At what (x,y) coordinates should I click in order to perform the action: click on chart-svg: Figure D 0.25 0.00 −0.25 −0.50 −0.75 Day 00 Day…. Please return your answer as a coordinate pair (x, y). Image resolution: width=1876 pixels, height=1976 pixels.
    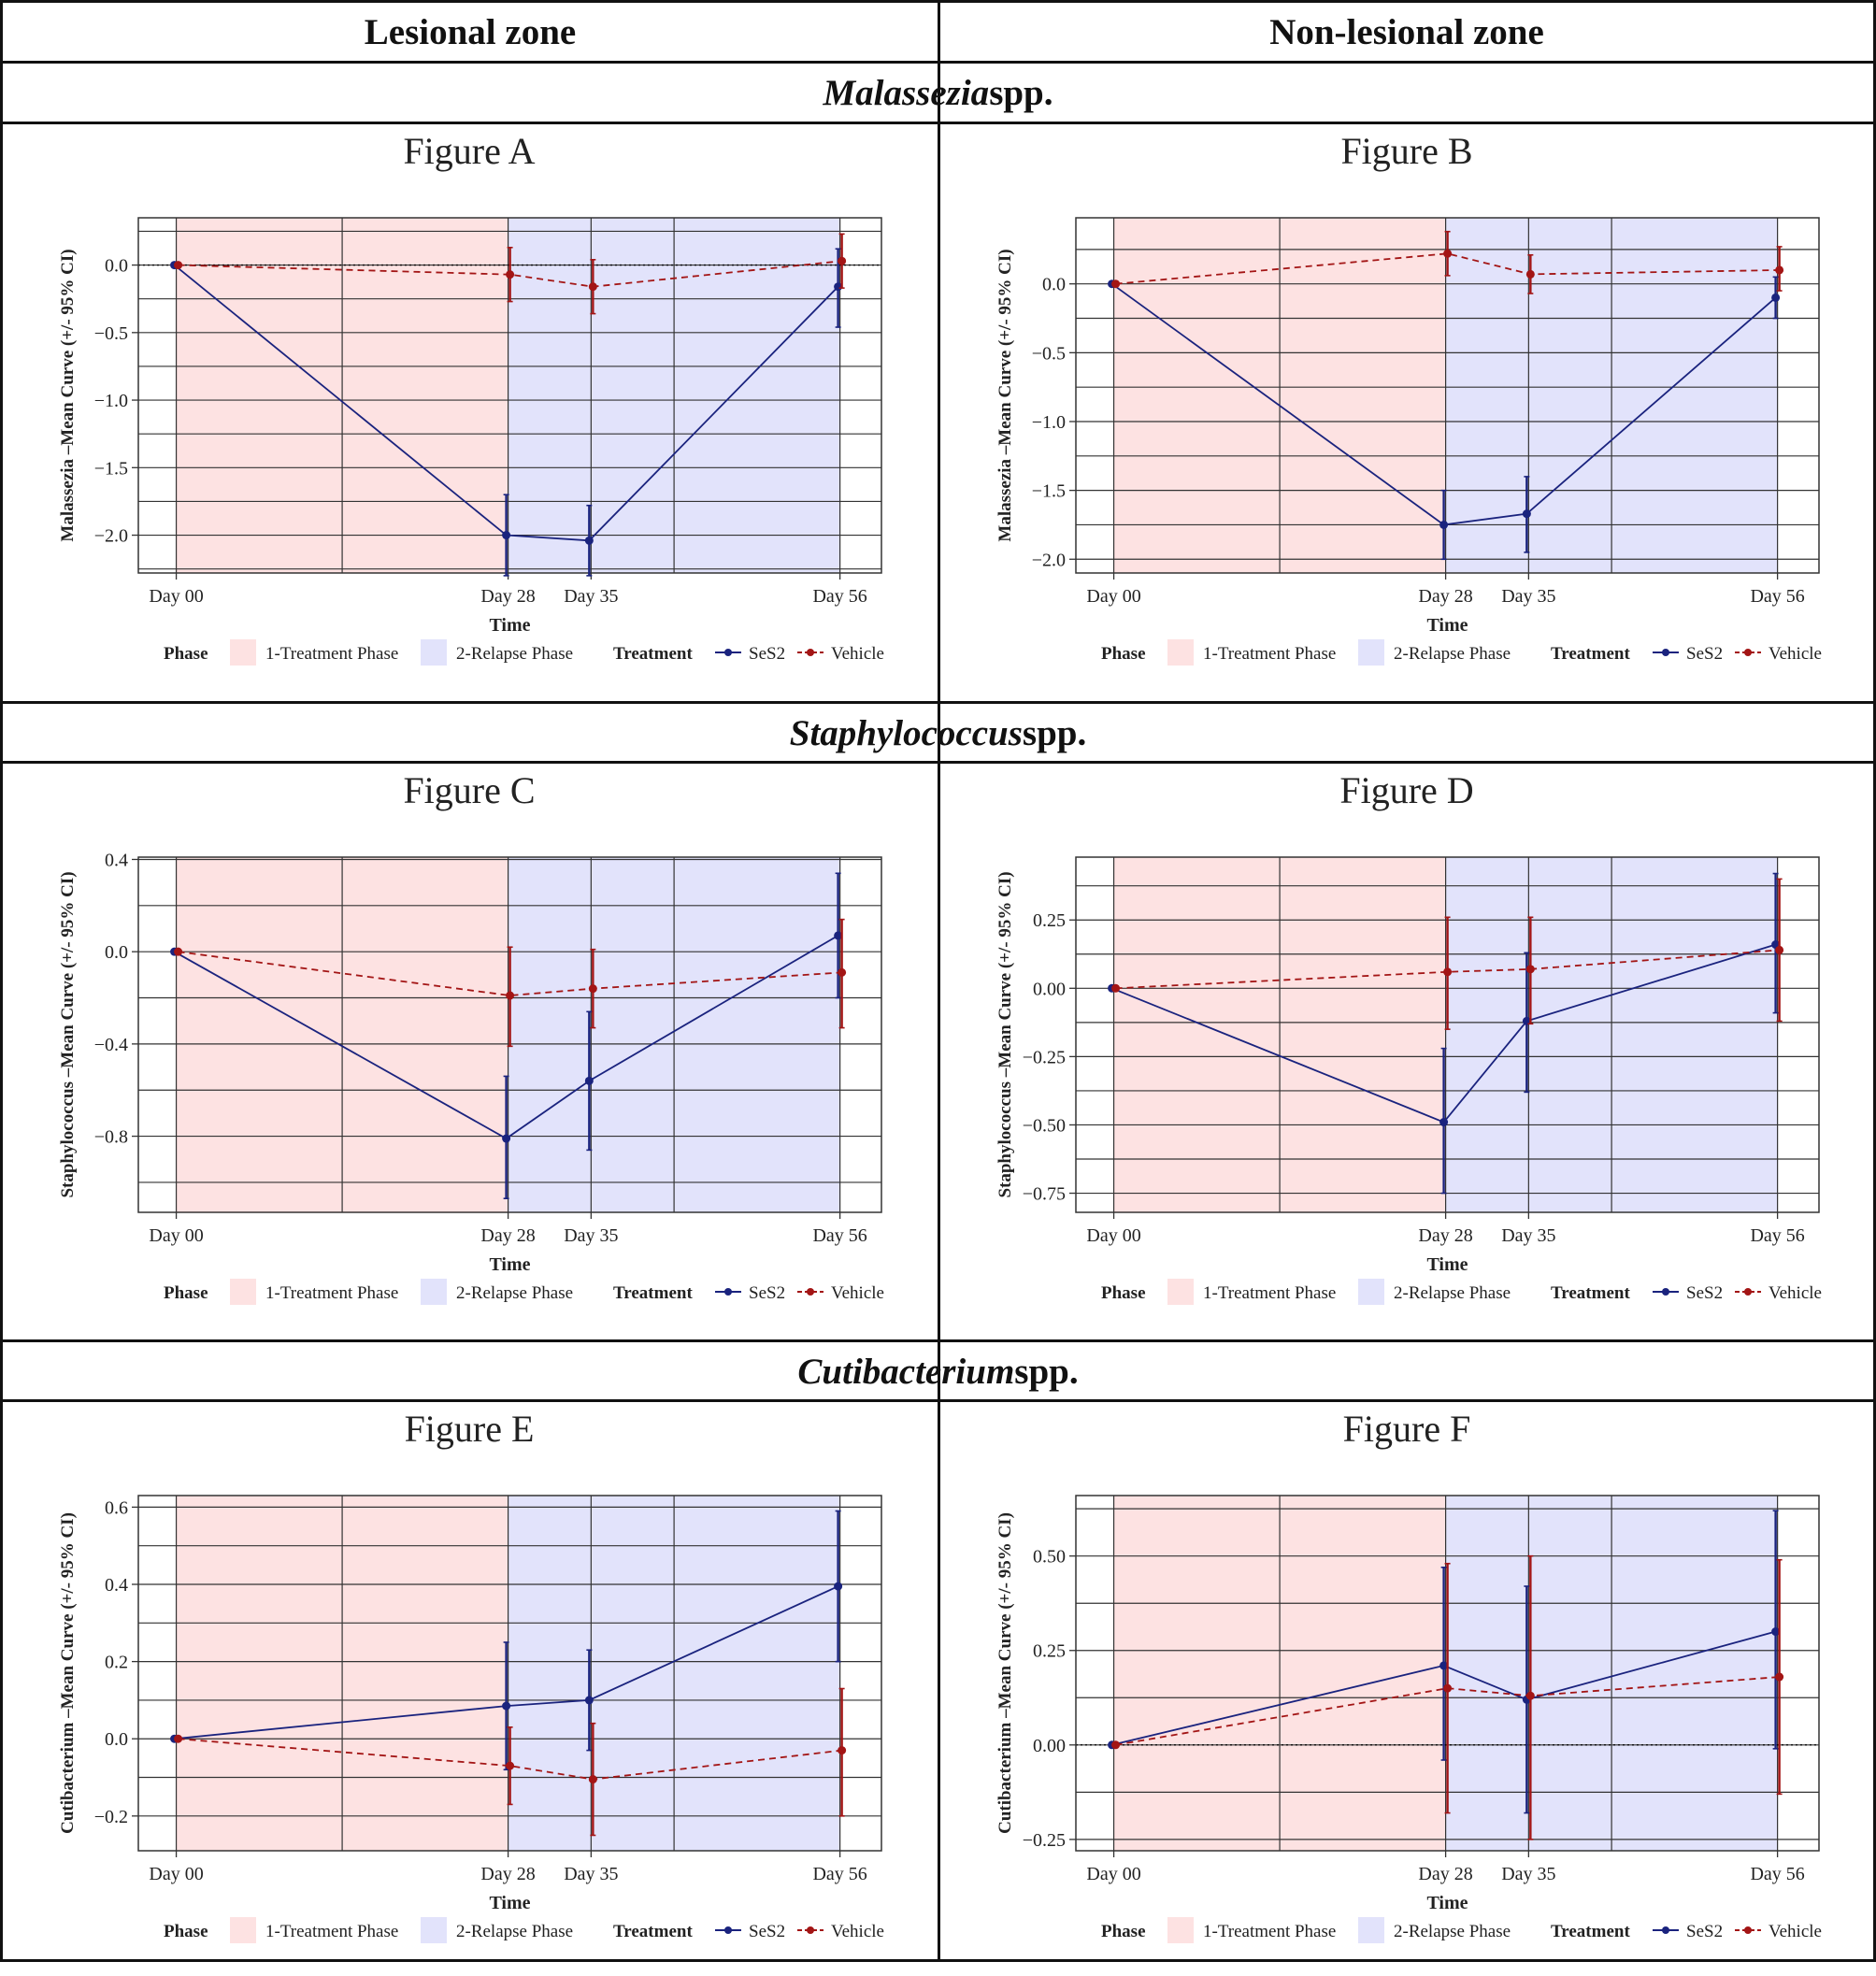
    Looking at the image, I should click on (1408, 1037).